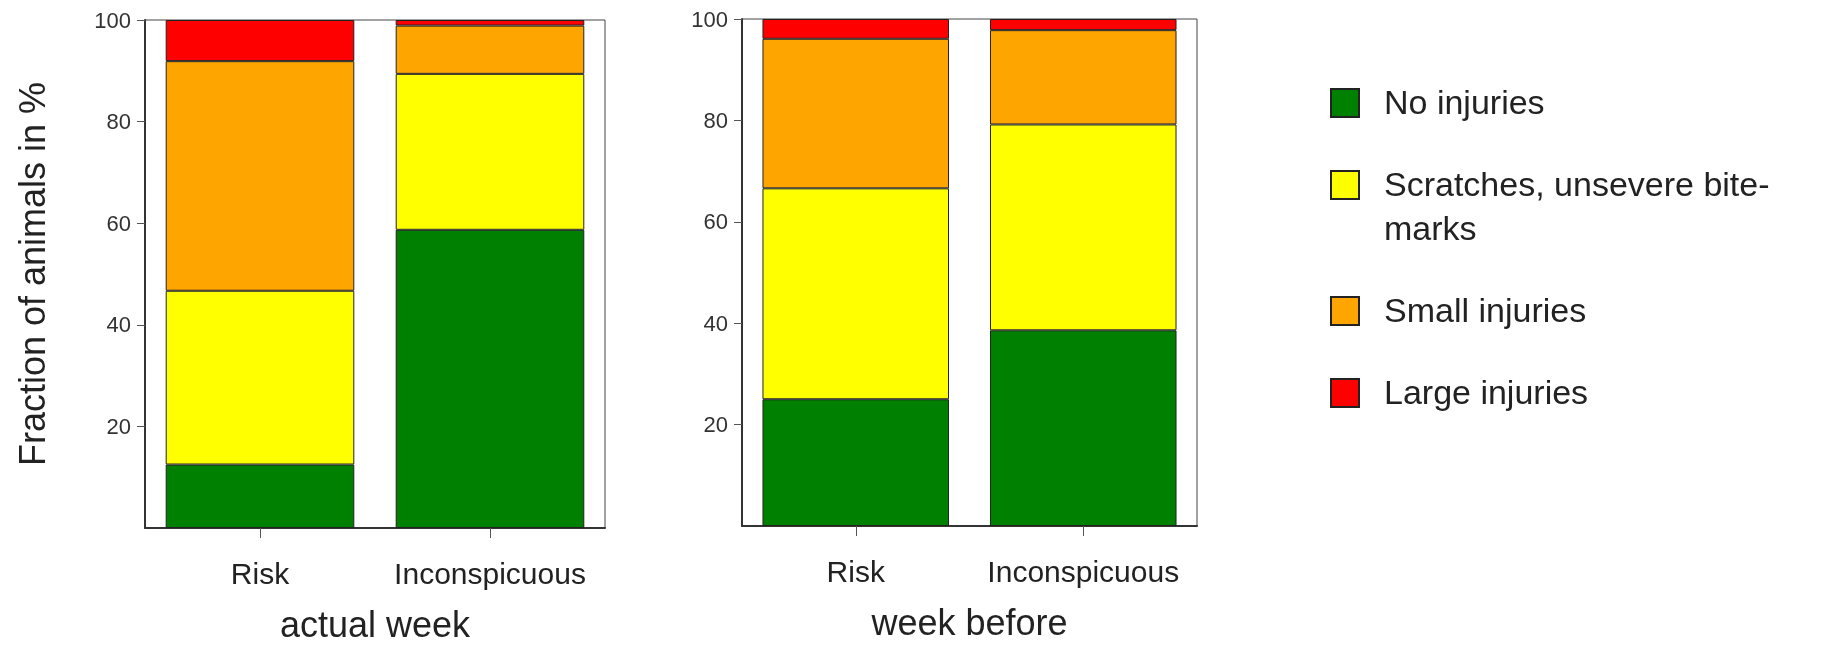 Image resolution: width=1829 pixels, height=647 pixels. Describe the element at coordinates (1486, 310) in the screenshot. I see `legend-label: Small injuries` at that location.